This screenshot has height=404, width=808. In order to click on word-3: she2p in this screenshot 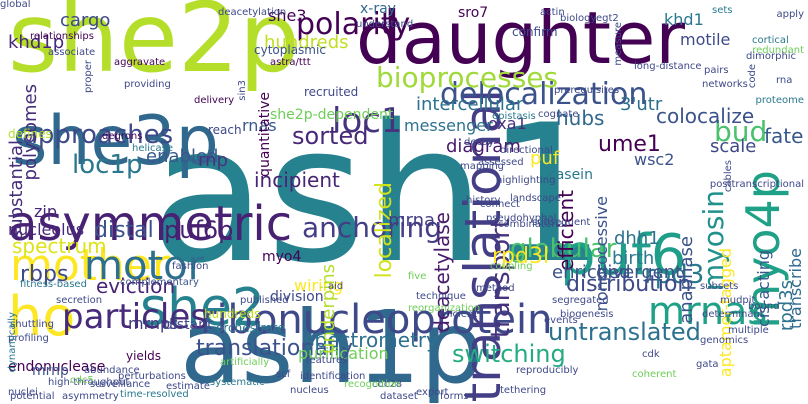, I will do `click(154, 47)`.